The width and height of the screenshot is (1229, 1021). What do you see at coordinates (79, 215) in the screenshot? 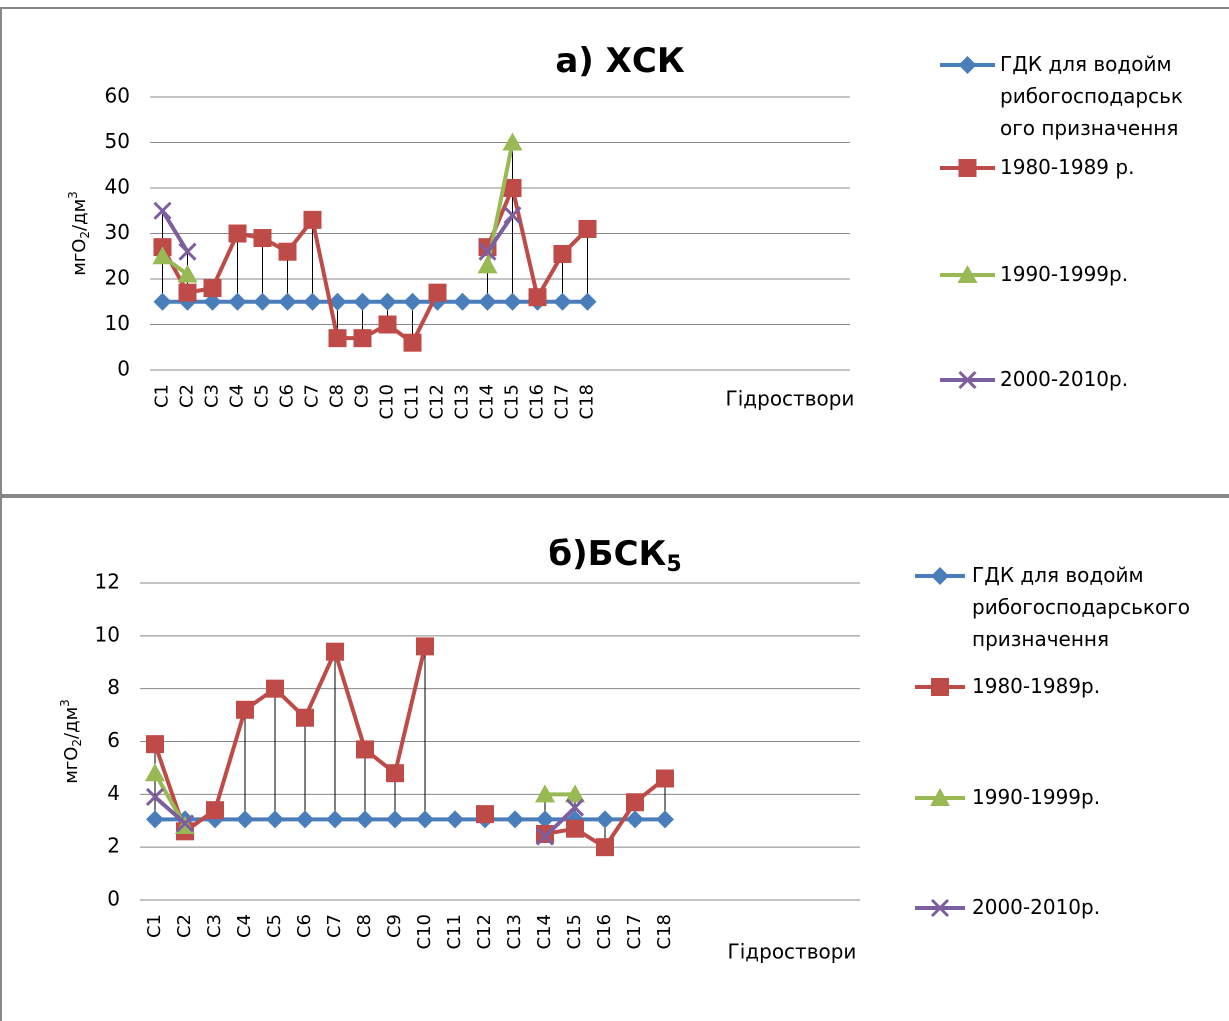
I see `y-label-unit: /дм` at bounding box center [79, 215].